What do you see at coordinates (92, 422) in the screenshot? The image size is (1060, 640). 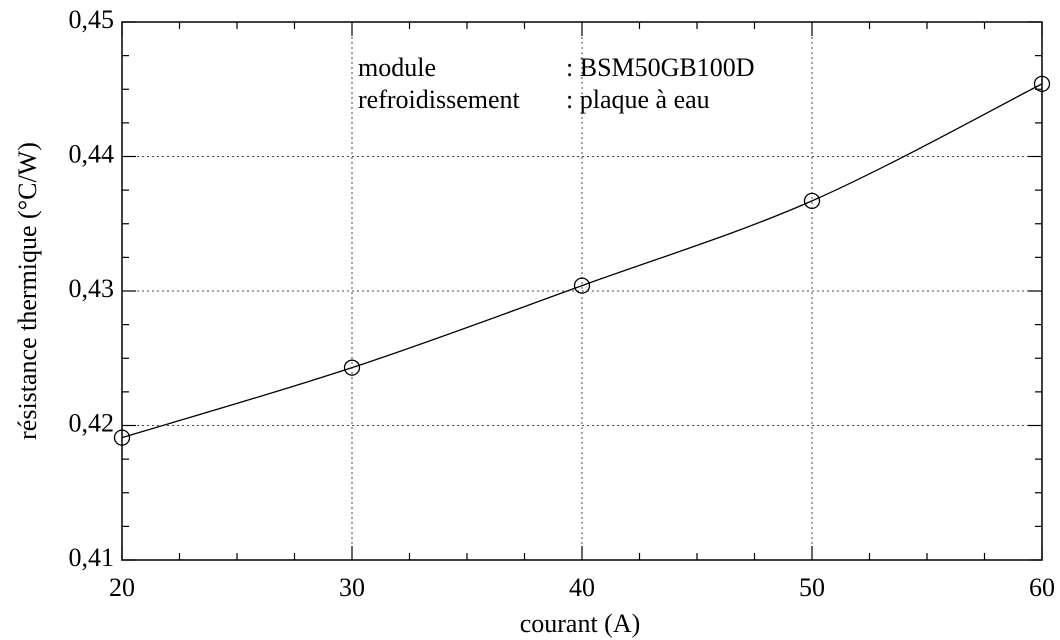 I see `y-tick-label: 0,42` at bounding box center [92, 422].